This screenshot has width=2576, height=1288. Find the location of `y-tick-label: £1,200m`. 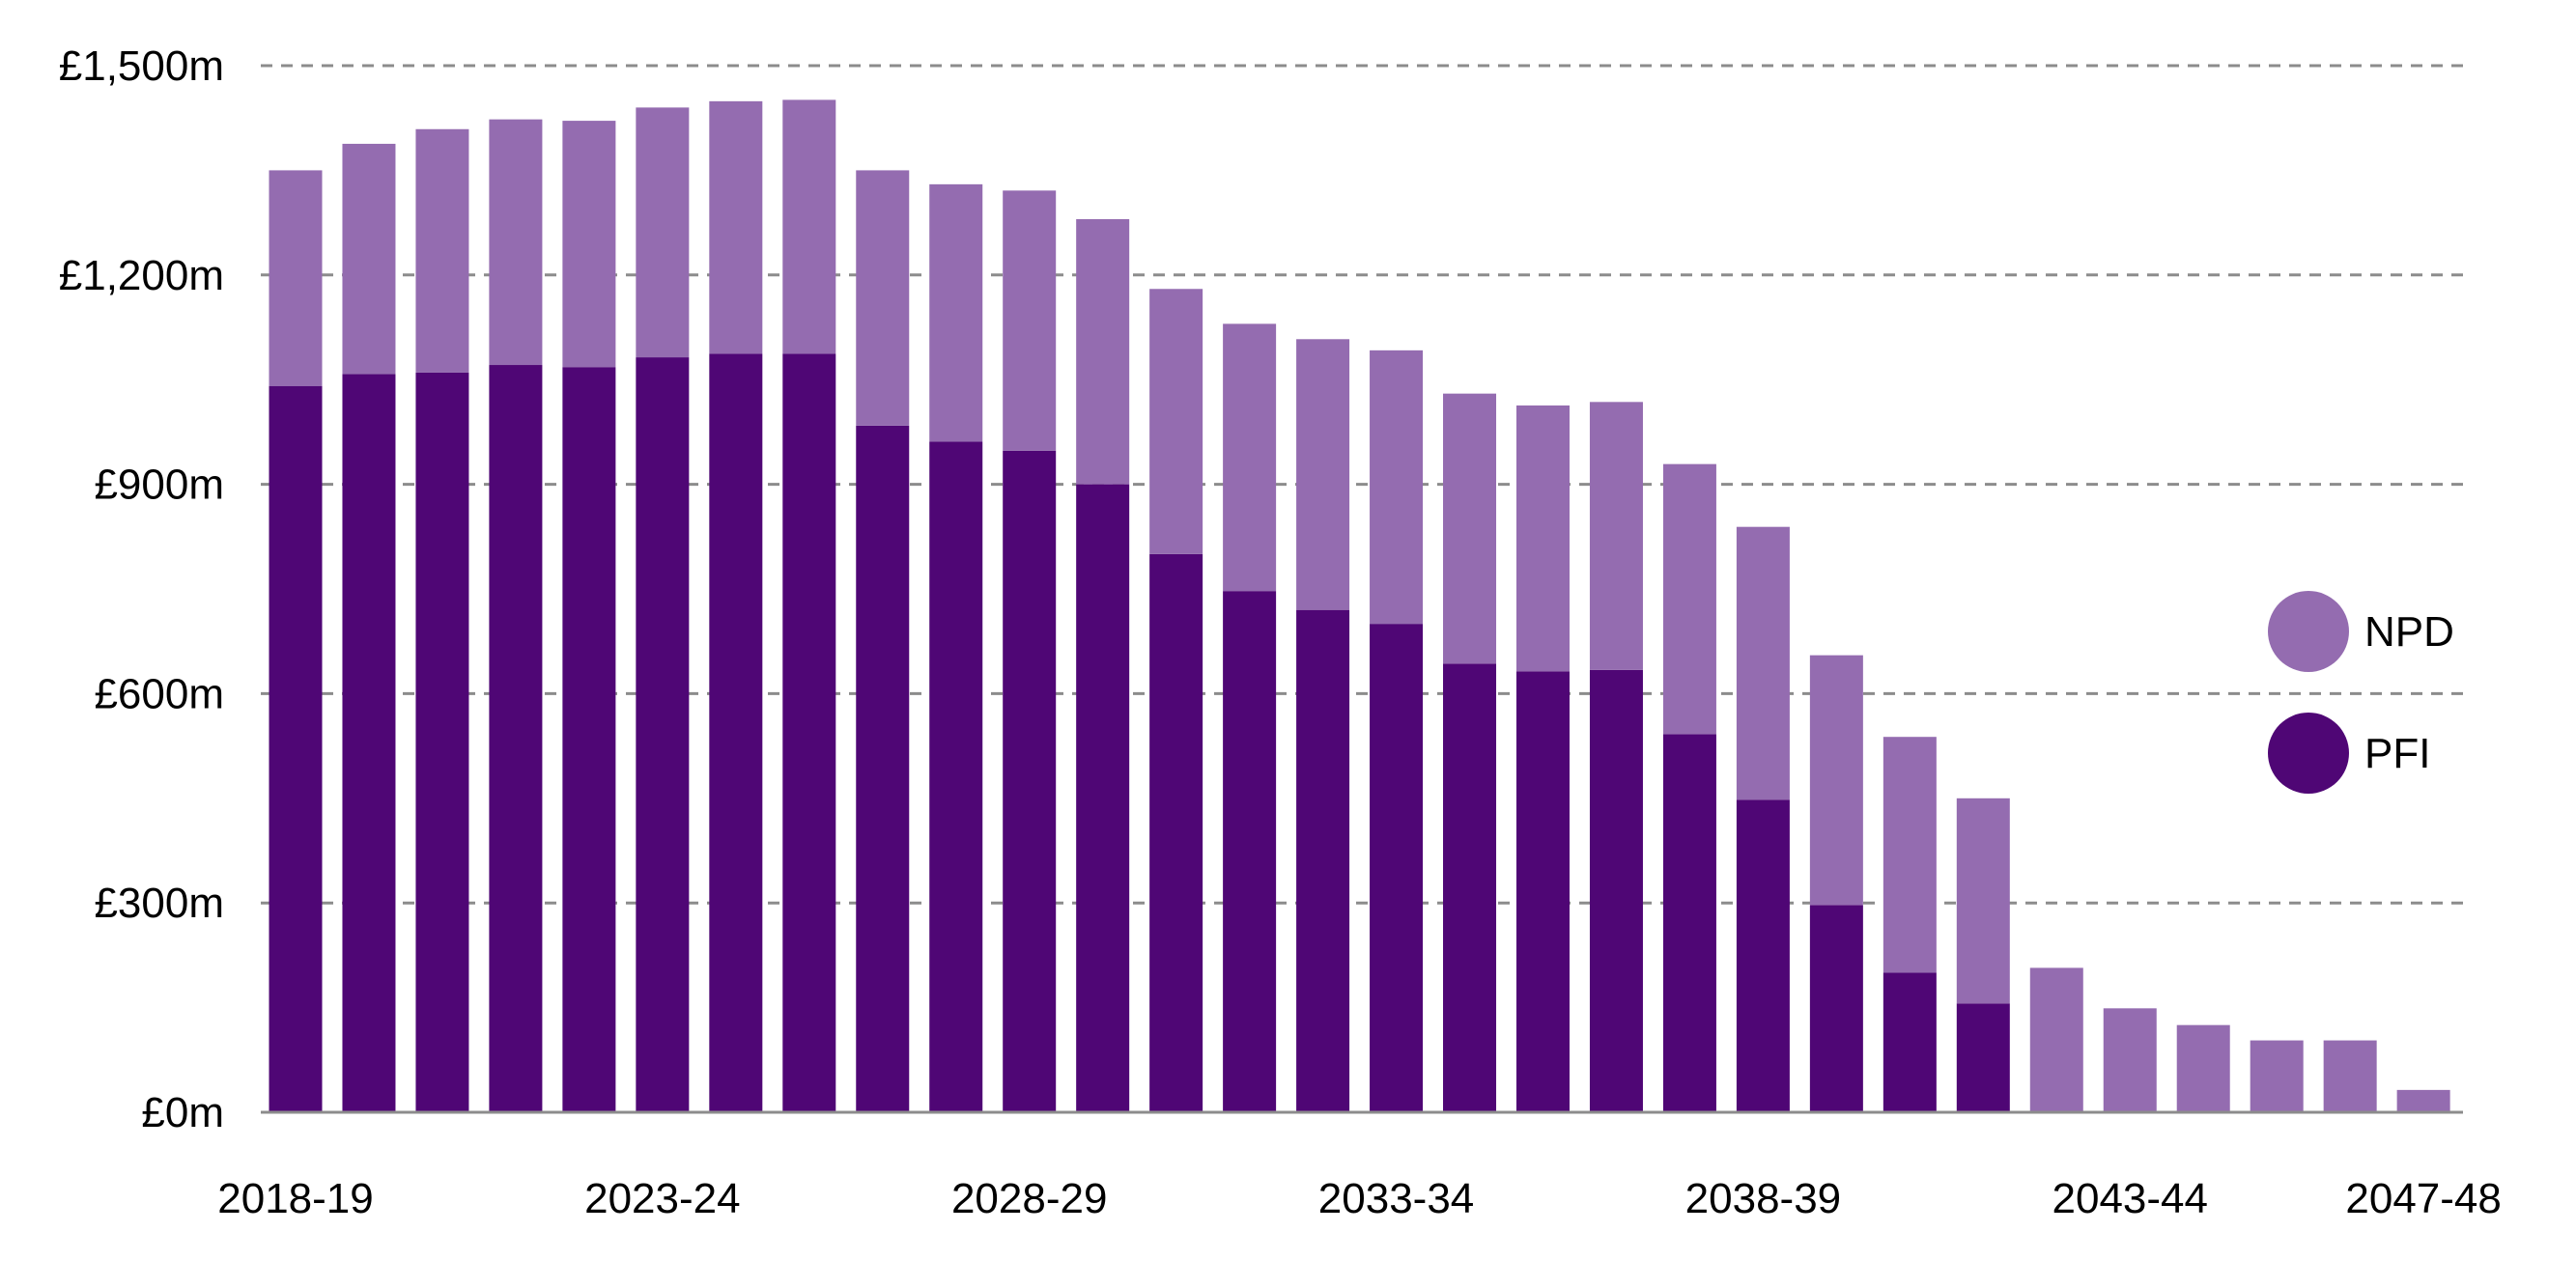

y-tick-label: £1,200m is located at coordinates (141, 275).